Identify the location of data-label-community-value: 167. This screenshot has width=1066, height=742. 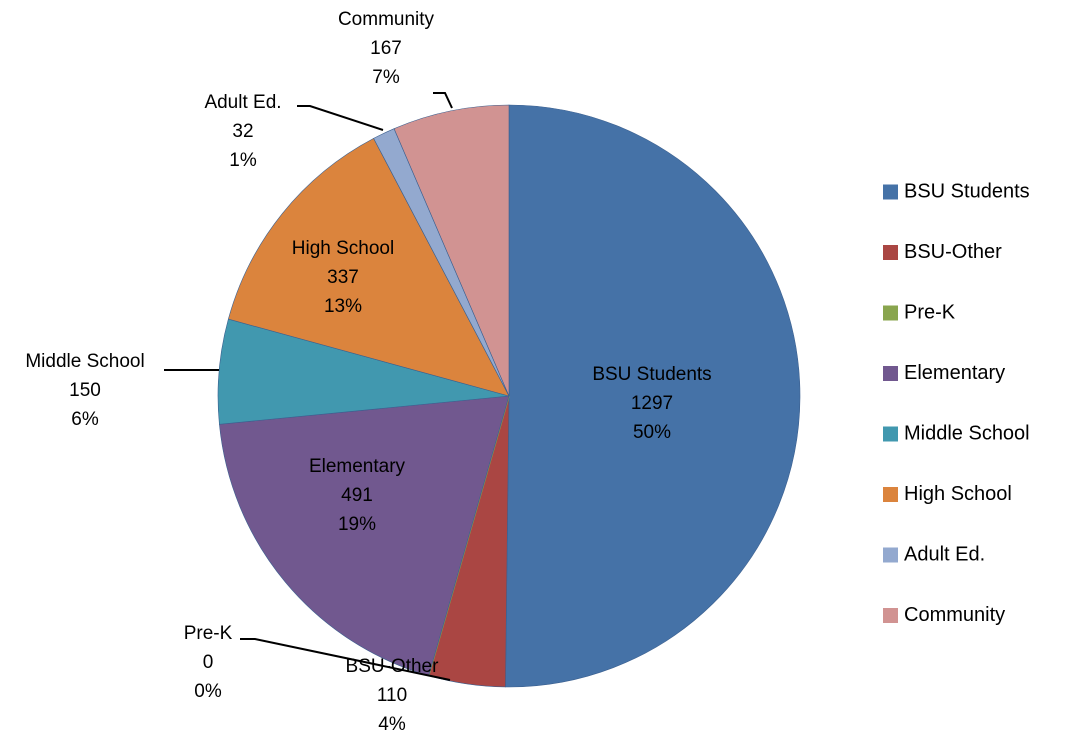
(386, 48).